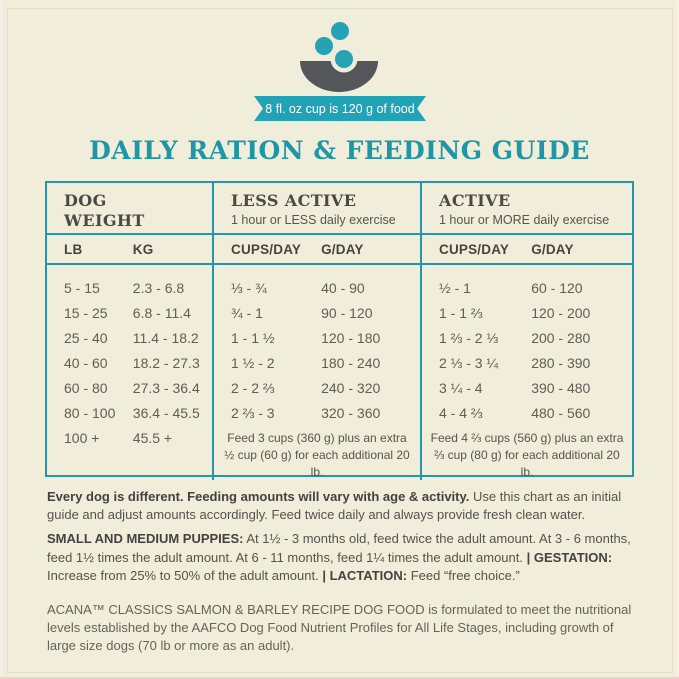 This screenshot has height=679, width=679. I want to click on table-row: 2 - 2 ⅔ 240 - 320, so click(306, 387).